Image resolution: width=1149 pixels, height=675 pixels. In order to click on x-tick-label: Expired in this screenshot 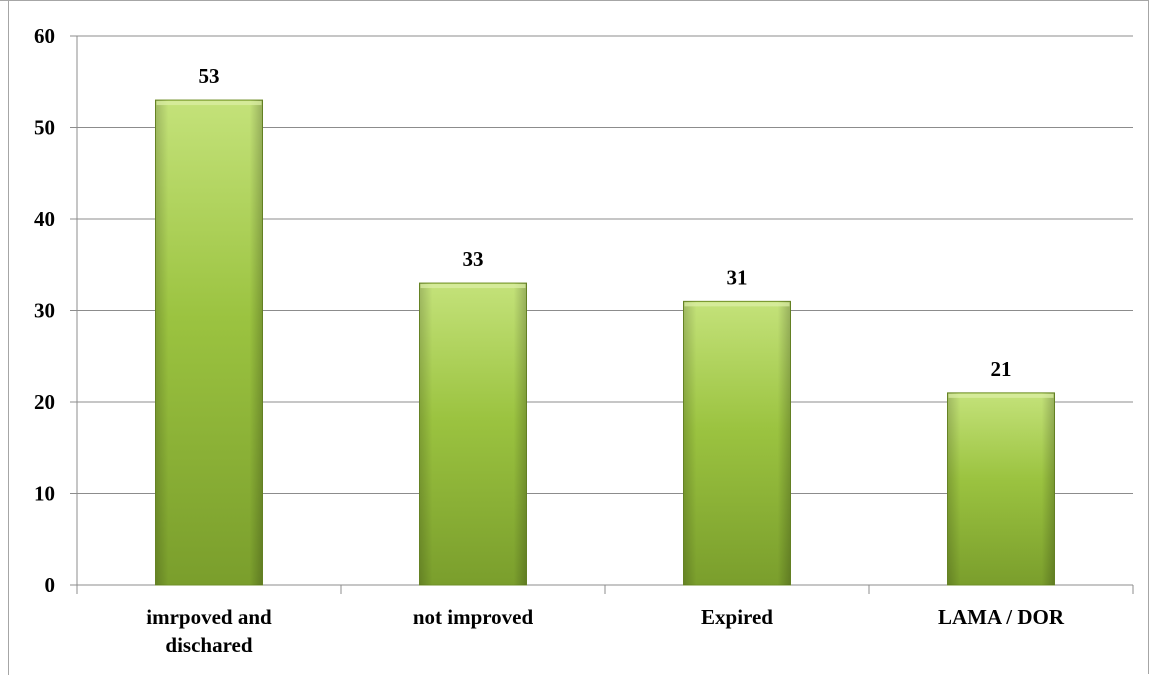, I will do `click(737, 617)`.